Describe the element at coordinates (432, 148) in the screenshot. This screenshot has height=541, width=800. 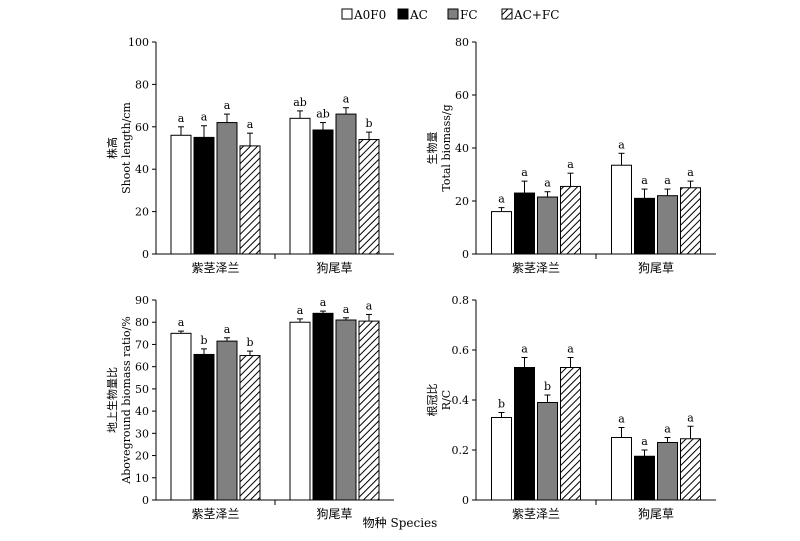
I see `y-axis-label-cn: 生物量` at that location.